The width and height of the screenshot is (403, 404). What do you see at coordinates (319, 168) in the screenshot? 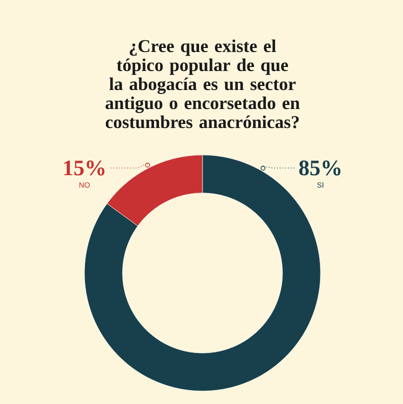
I see `data-label: 85%` at bounding box center [319, 168].